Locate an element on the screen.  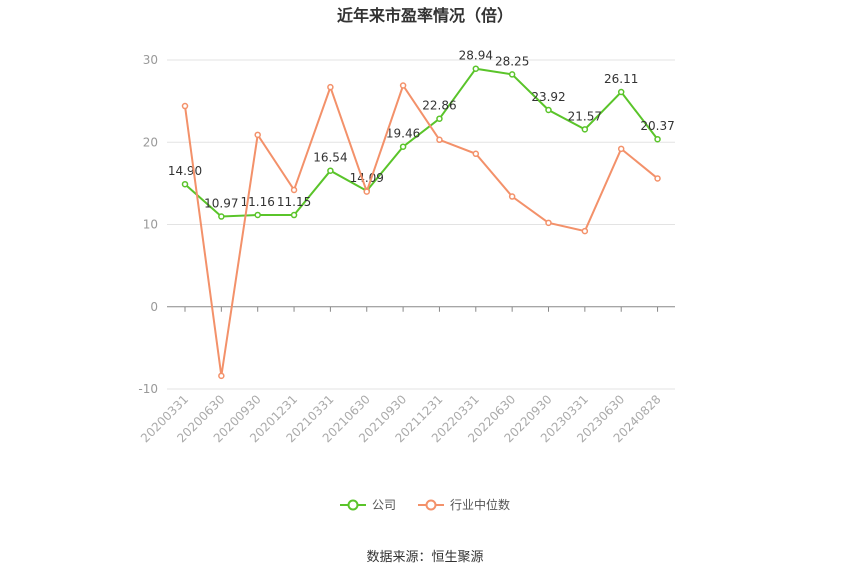
data-label: 28.25 is located at coordinates (512, 61).